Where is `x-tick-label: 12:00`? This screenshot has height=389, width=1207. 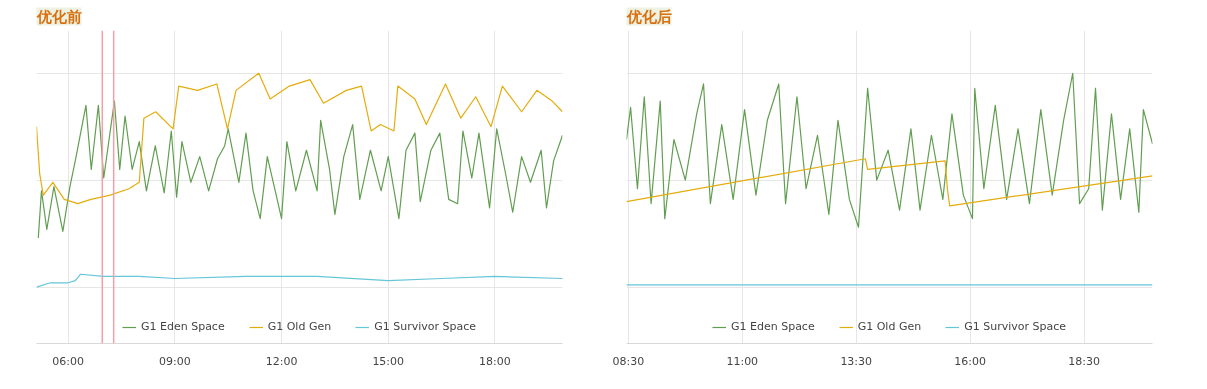 x-tick-label: 12:00 is located at coordinates (281, 361).